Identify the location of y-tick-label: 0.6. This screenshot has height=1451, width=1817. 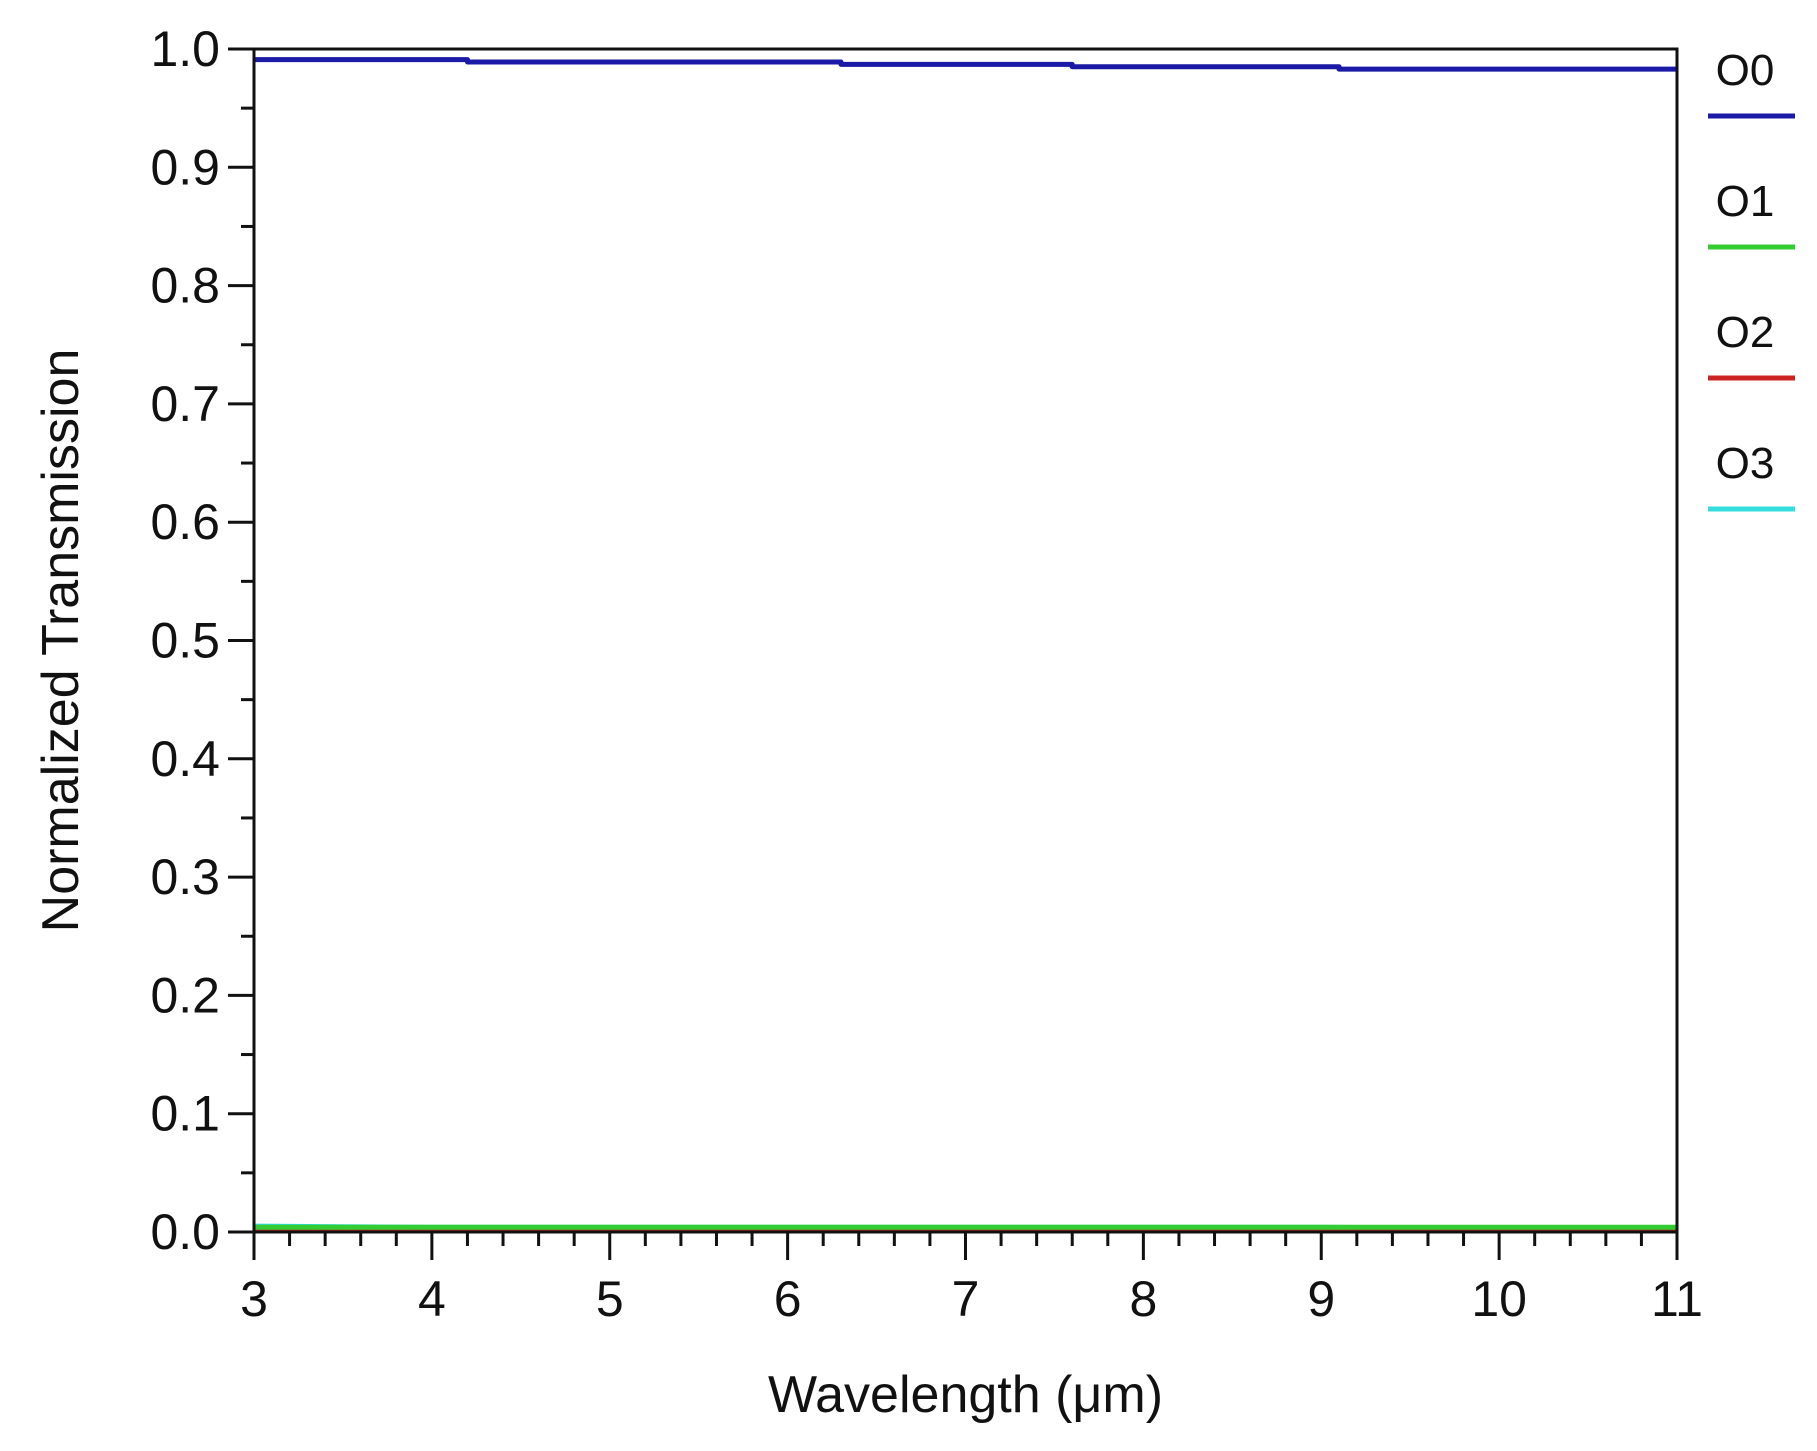
(185, 522).